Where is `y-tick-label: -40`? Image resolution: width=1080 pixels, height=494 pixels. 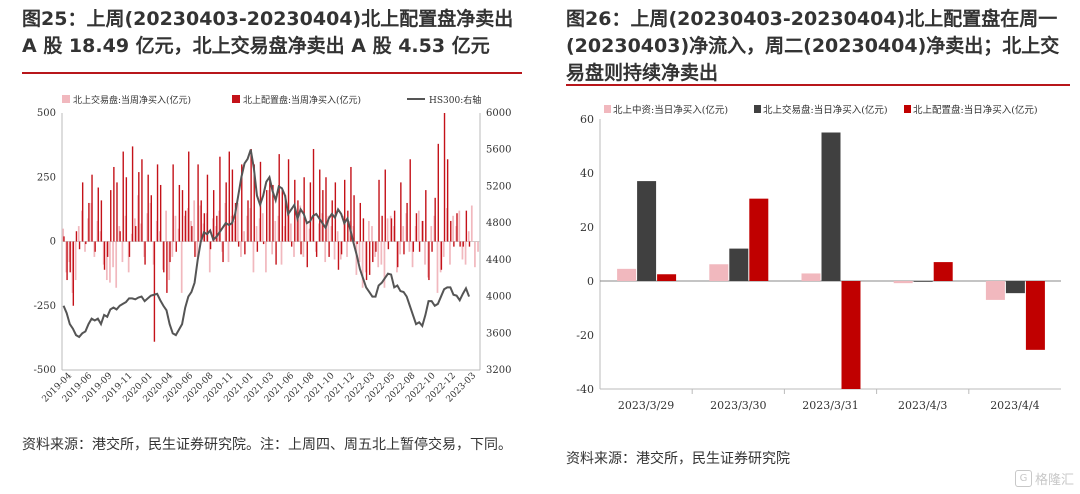
y-tick-label: -40 is located at coordinates (585, 389).